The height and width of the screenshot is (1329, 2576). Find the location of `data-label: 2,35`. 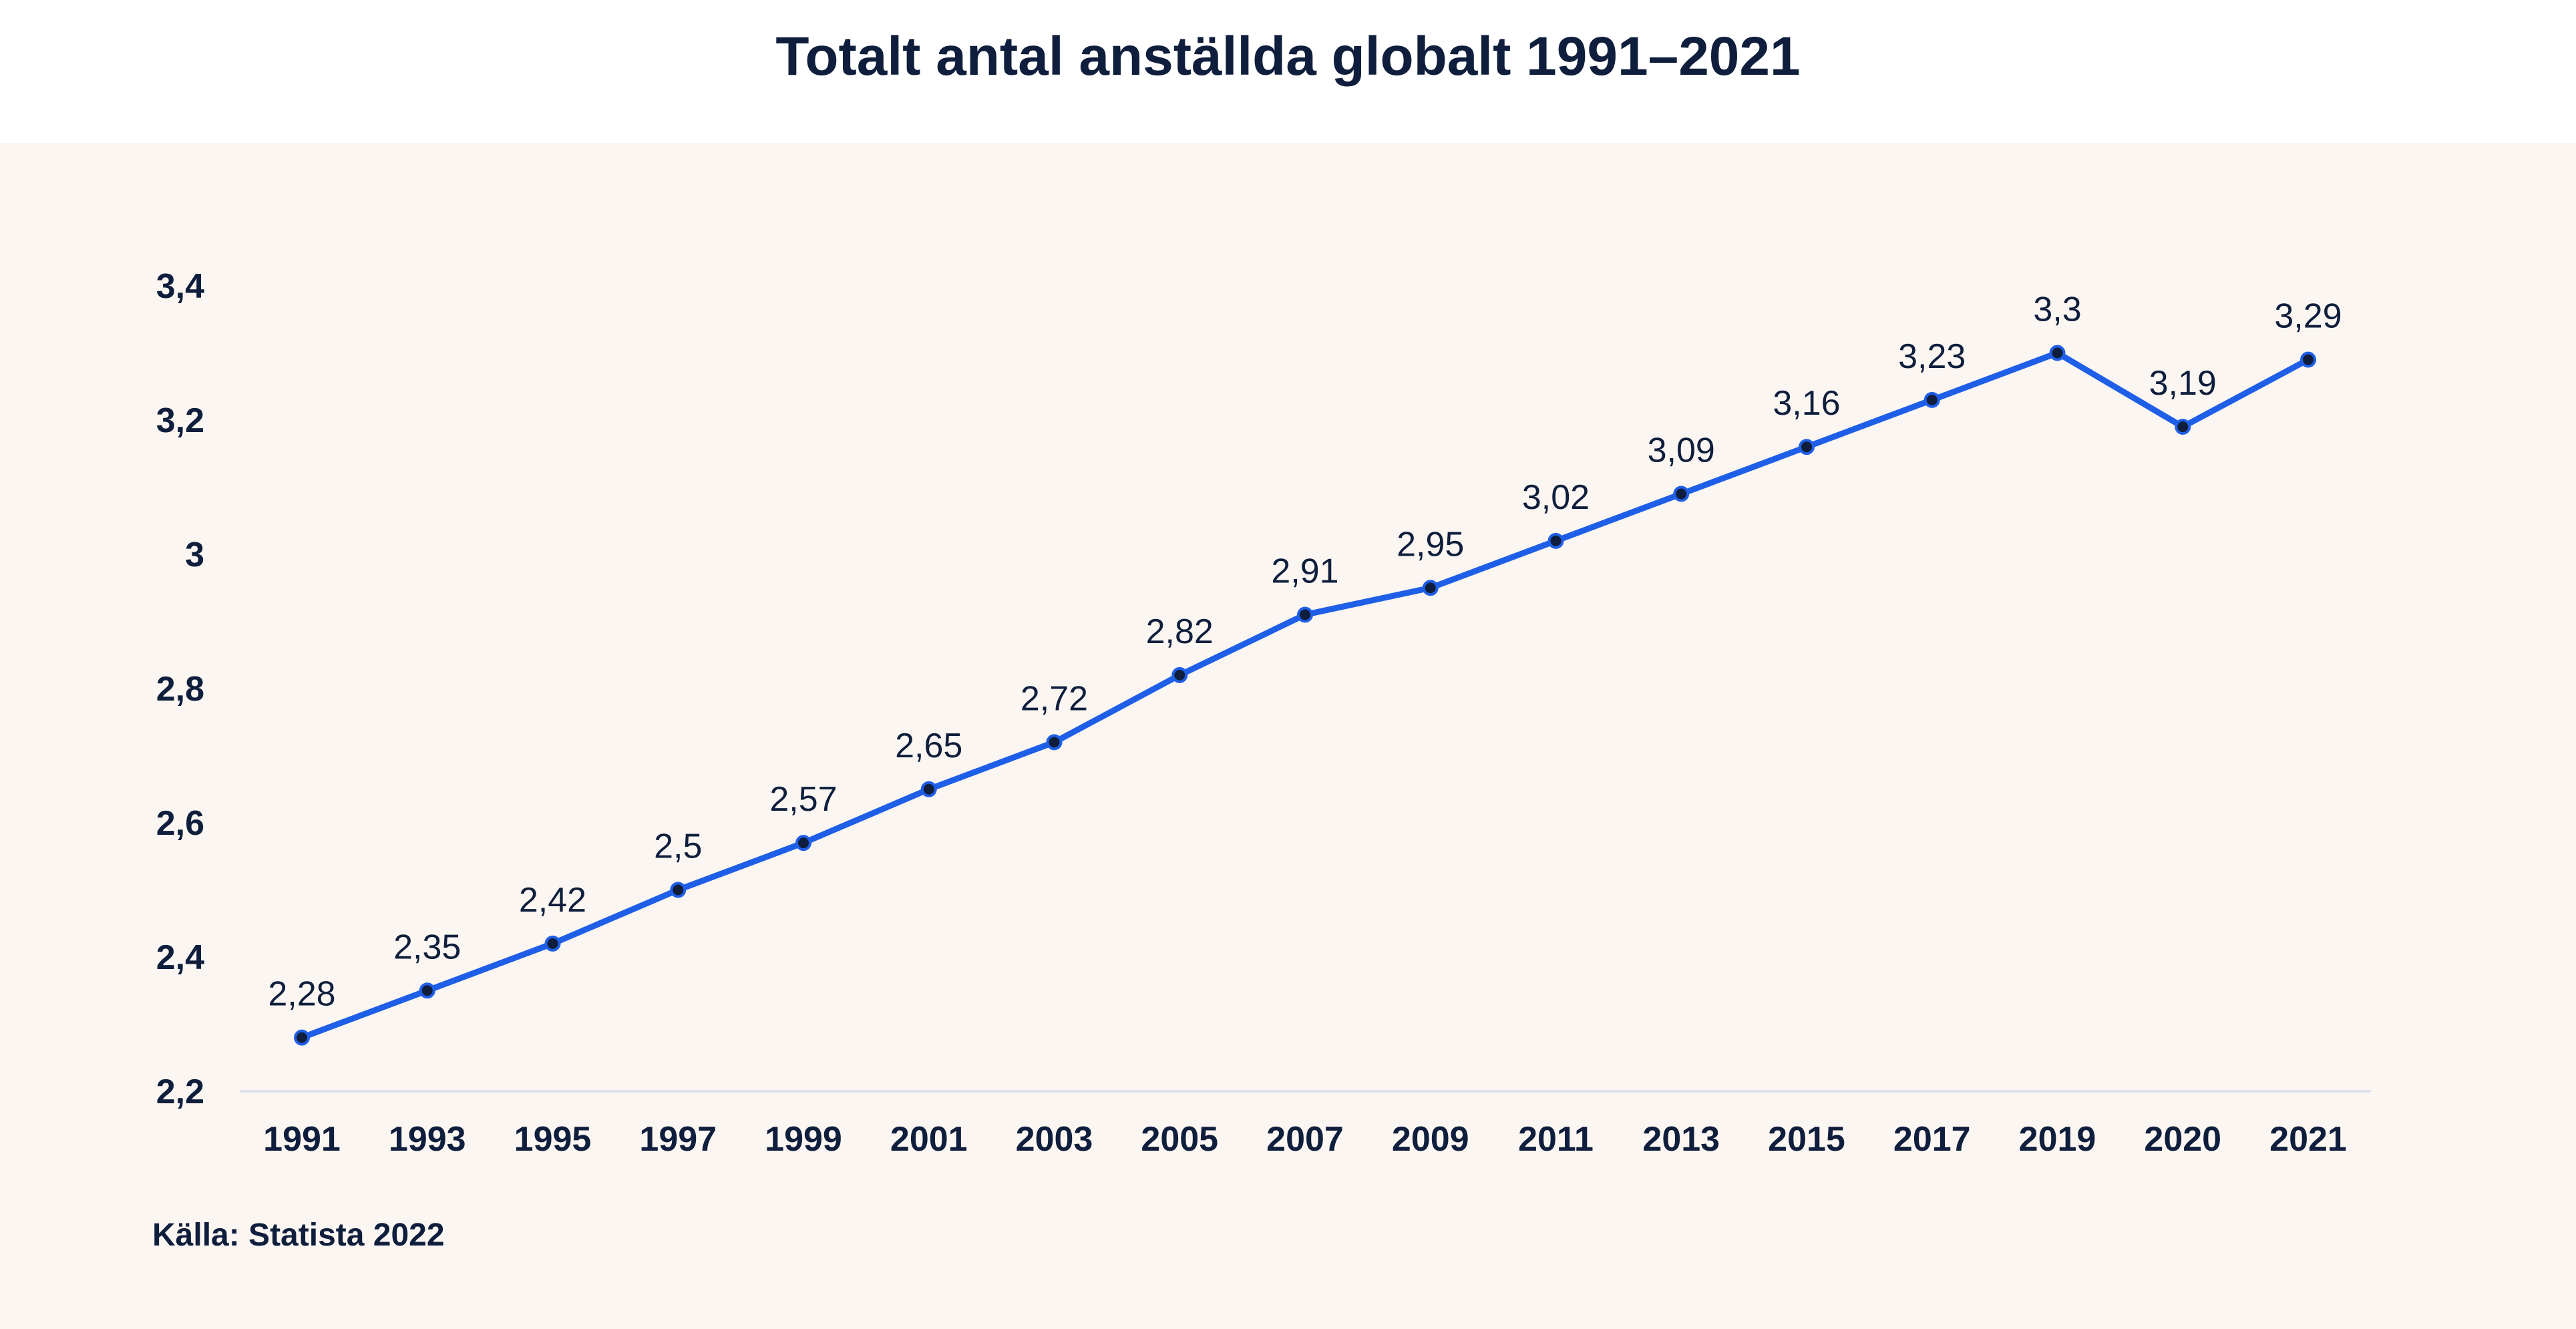

data-label: 2,35 is located at coordinates (427, 947).